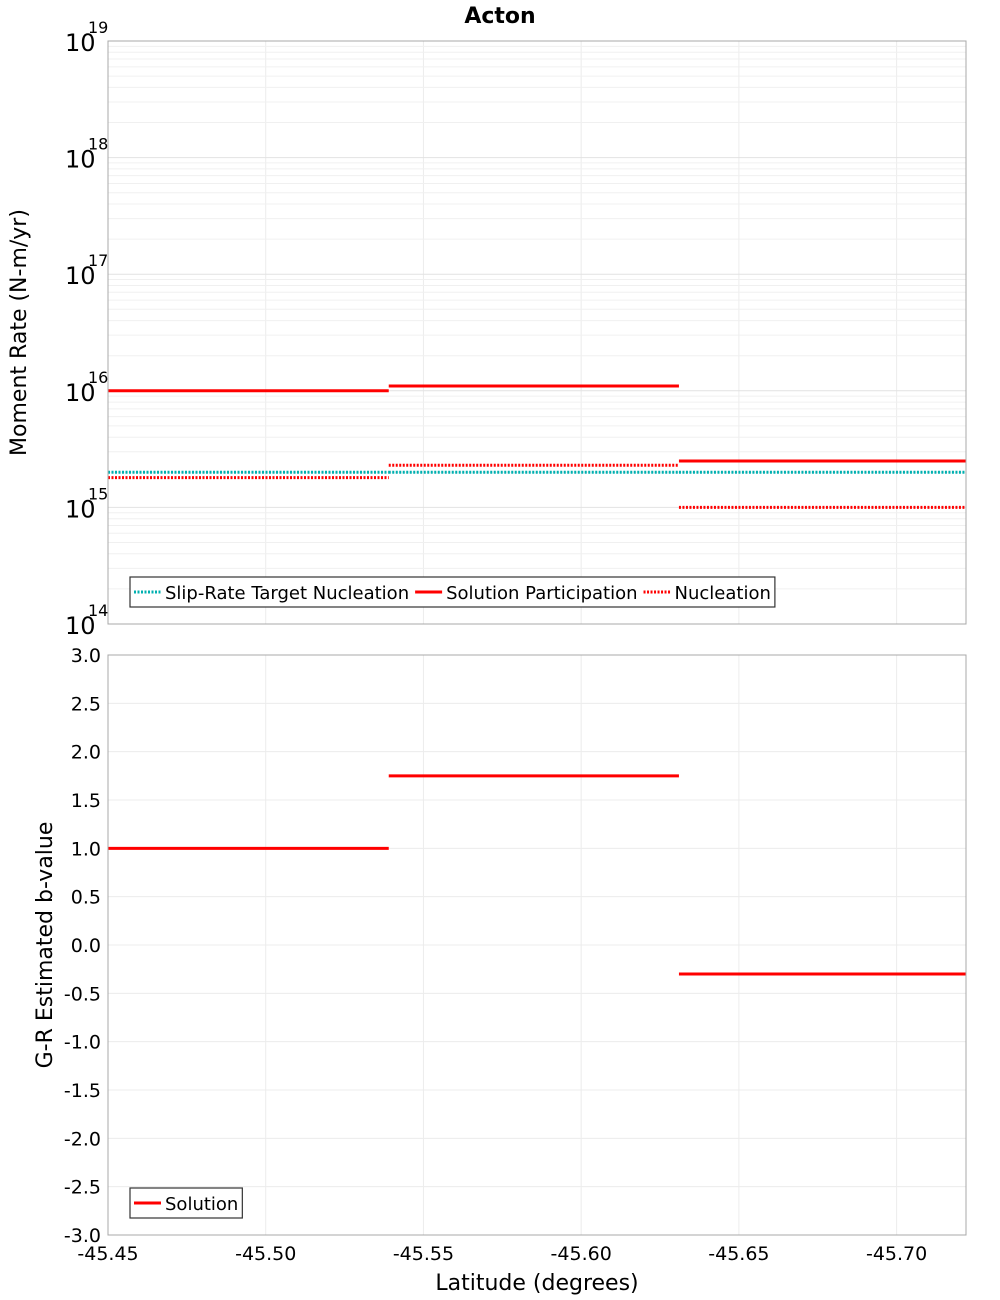  I want to click on legend-label: Slip-Rate Target Nucleation, so click(287, 593).